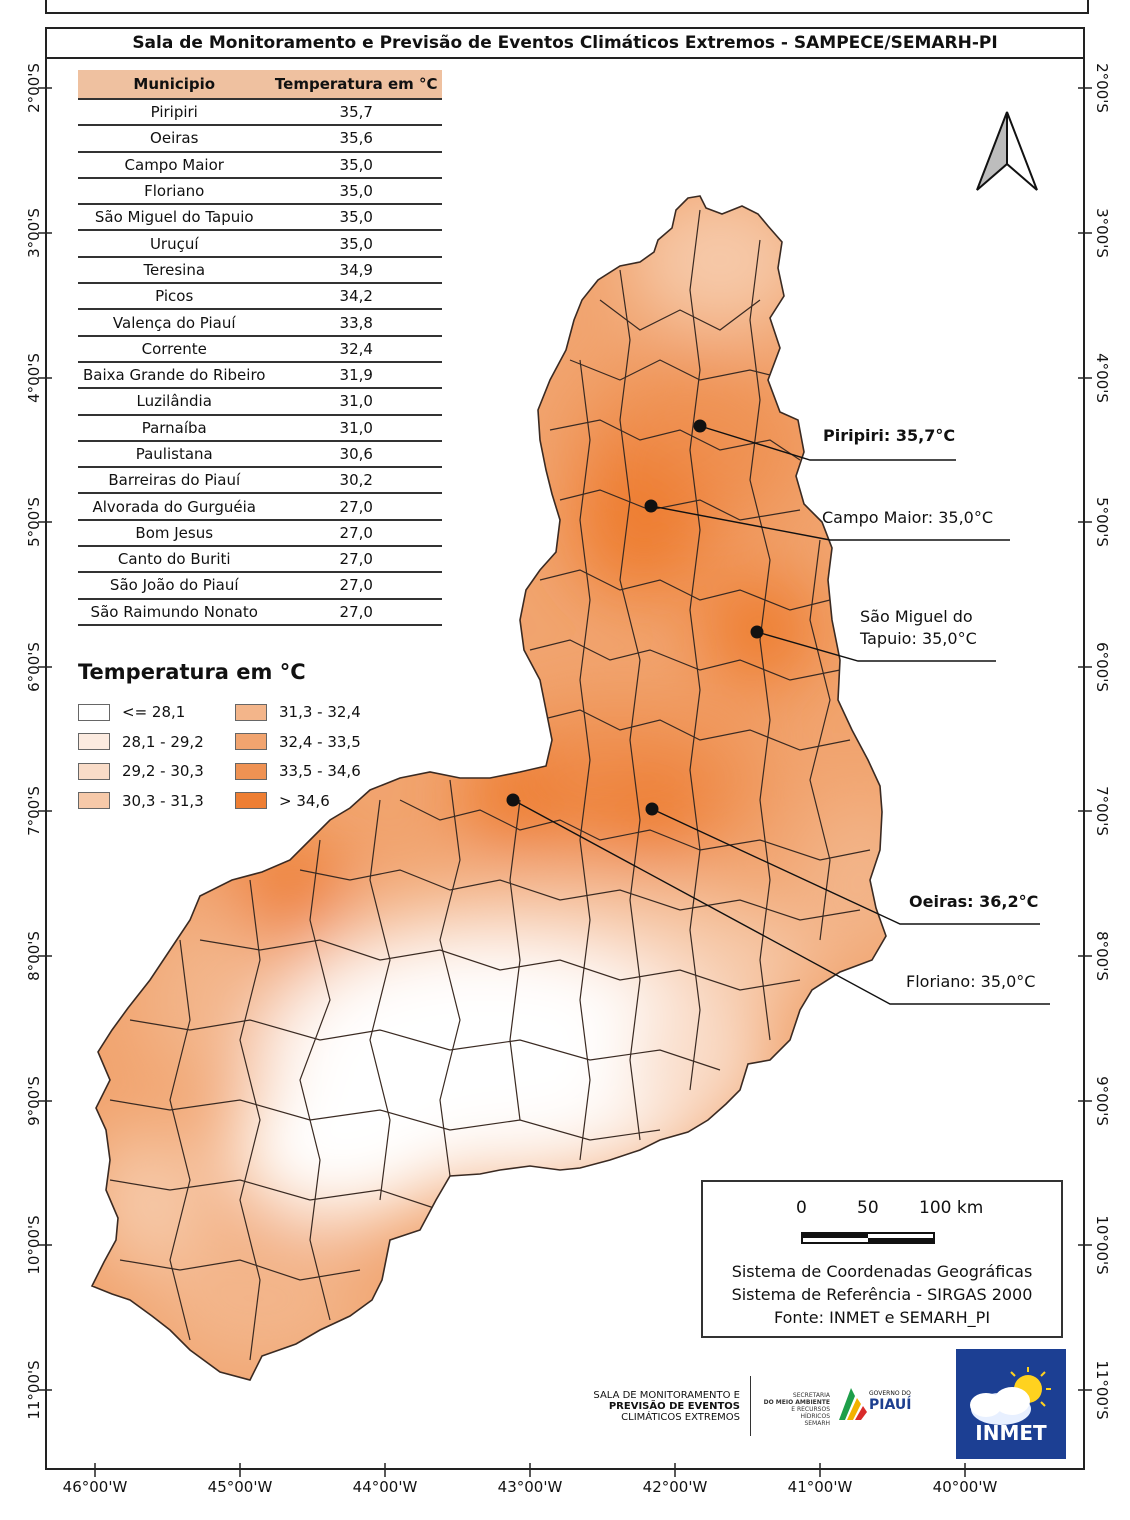  I want to click on municipio-cell: Paulistana, so click(174, 454).